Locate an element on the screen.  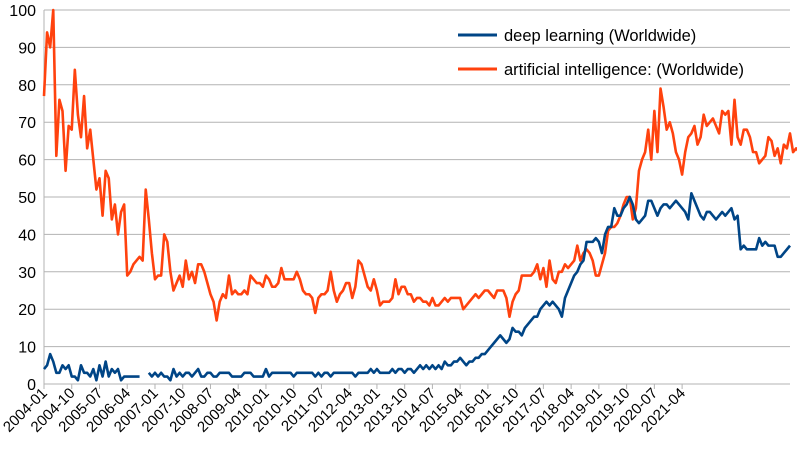
y-tick-labels: 0 10 20 30 40 50 60 70 80 90 100 is located at coordinates (22, 198).